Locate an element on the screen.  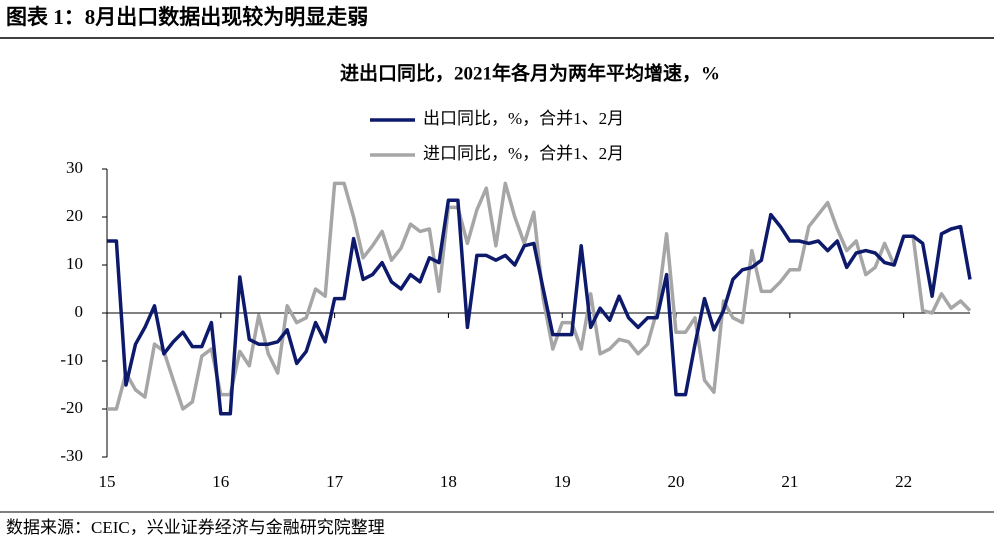
y-tick-label: 30 is located at coordinates (74, 167).